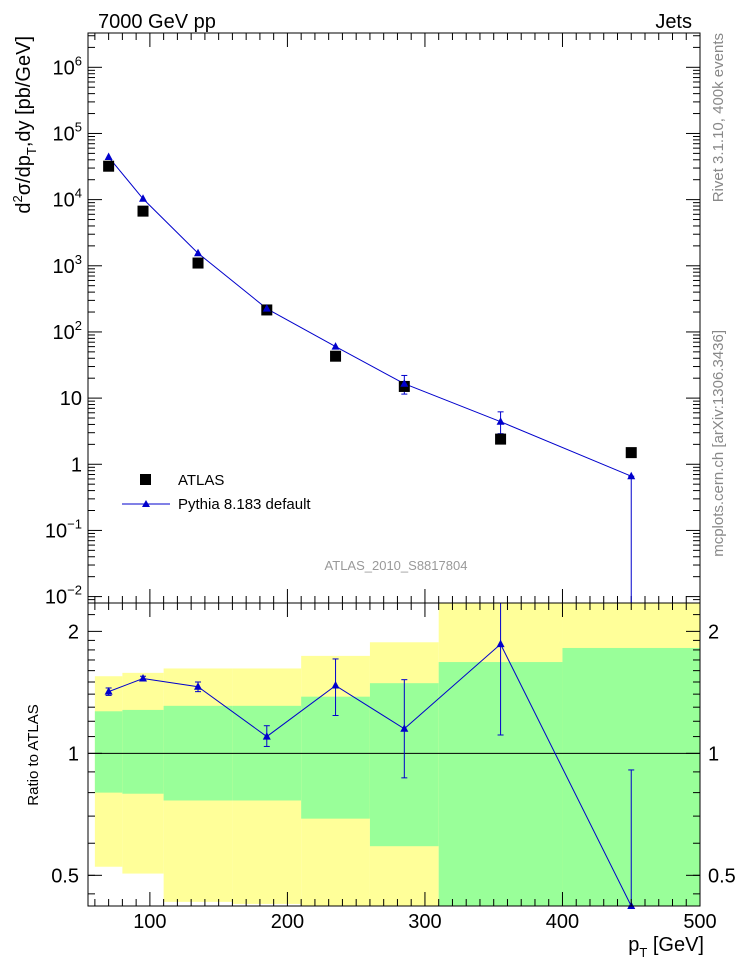 Image resolution: width=746 pixels, height=972 pixels. What do you see at coordinates (73, 754) in the screenshot?
I see `ratio-y-tick-label: 1` at bounding box center [73, 754].